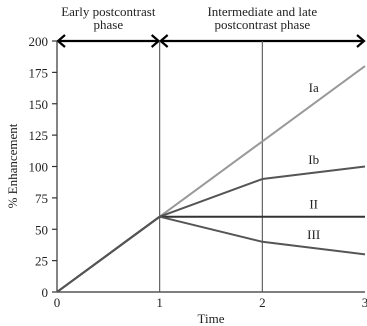 This screenshot has height=326, width=367. Describe the element at coordinates (41, 229) in the screenshot. I see `y-tick-label: 50` at that location.